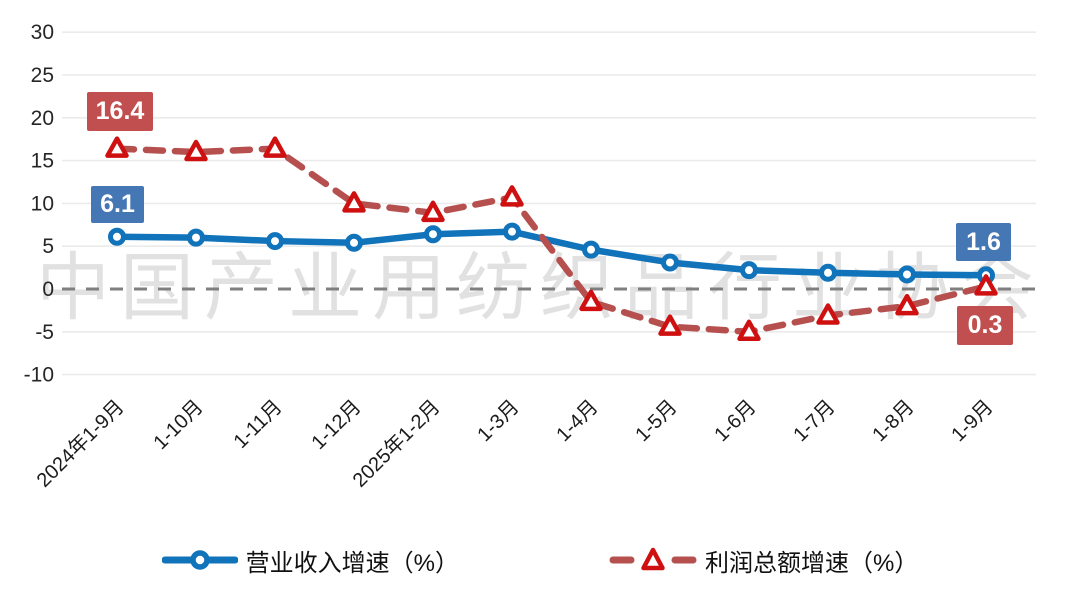 The height and width of the screenshot is (597, 1080). What do you see at coordinates (199, 560) in the screenshot?
I see `legend-swatch-revenue-line-circle-icon` at bounding box center [199, 560].